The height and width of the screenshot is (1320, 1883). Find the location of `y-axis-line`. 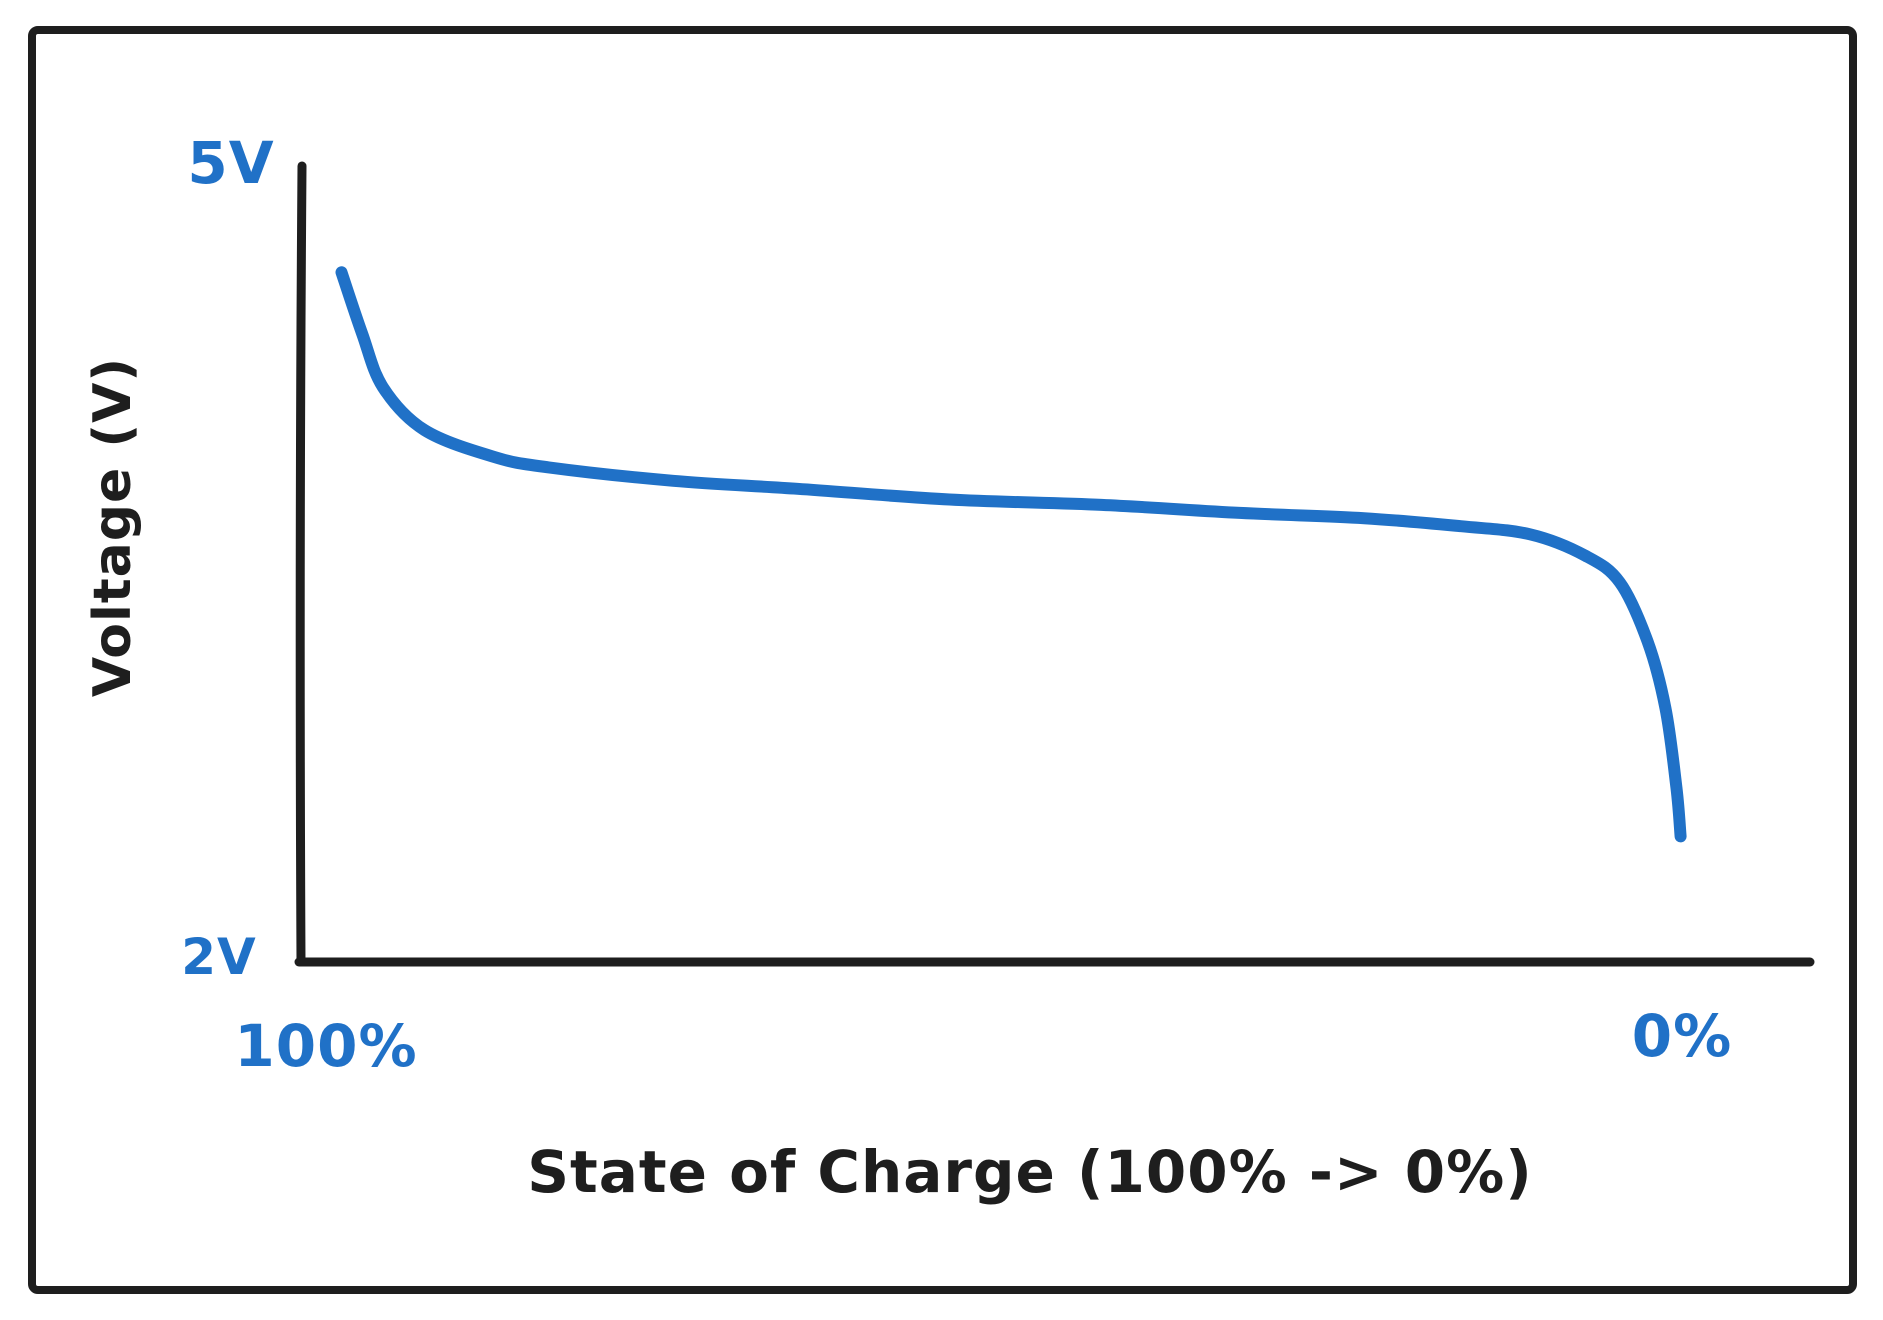

y-axis-line is located at coordinates (301, 564).